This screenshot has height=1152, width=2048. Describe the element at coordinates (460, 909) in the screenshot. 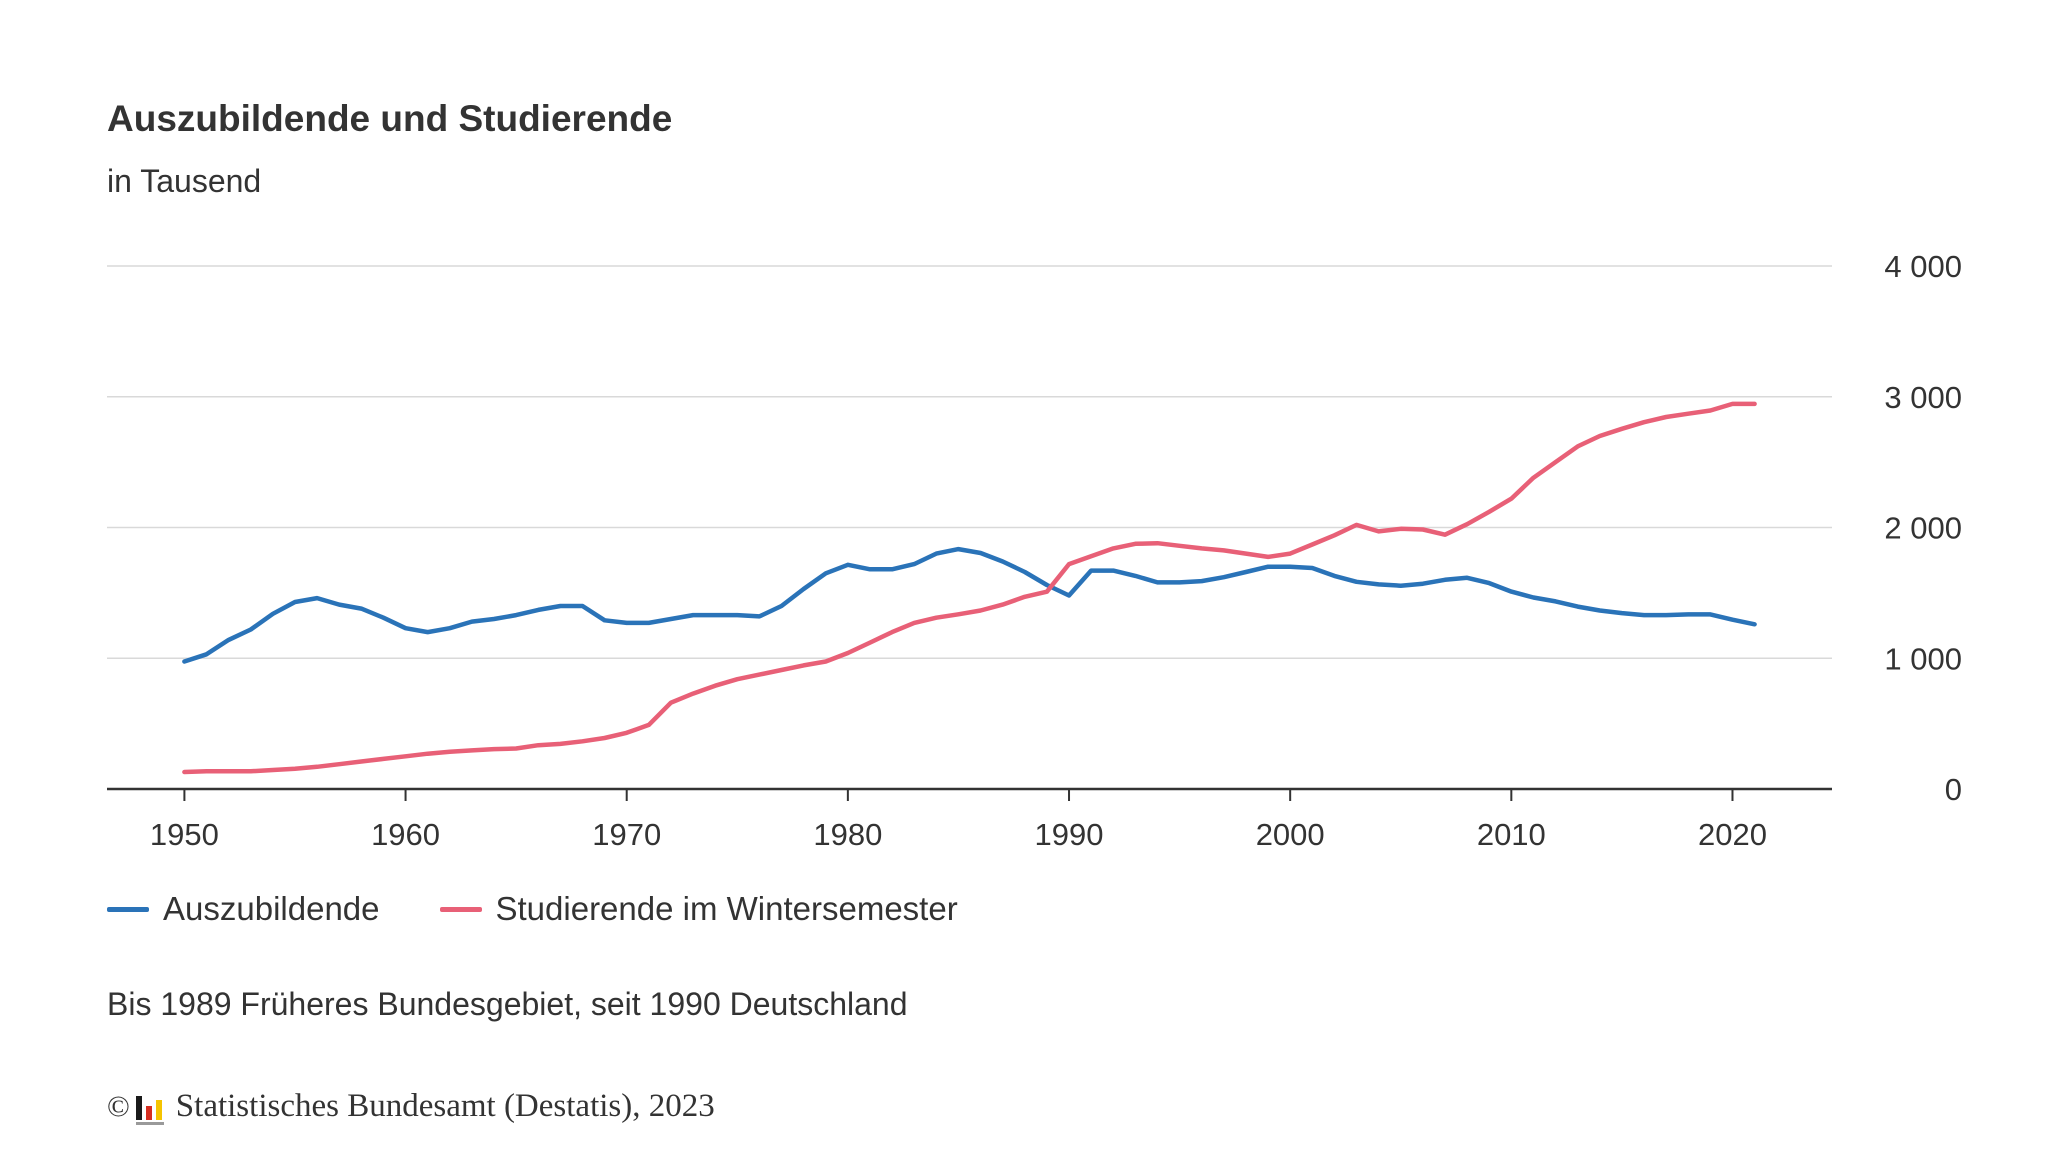

I see `legend-swatch-studierende` at that location.